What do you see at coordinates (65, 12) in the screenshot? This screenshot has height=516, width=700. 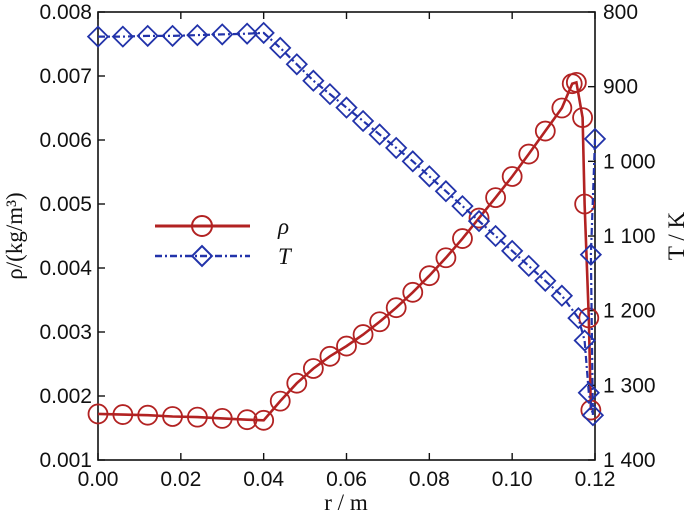 I see `left-y-tick-label: 0.008` at bounding box center [65, 12].